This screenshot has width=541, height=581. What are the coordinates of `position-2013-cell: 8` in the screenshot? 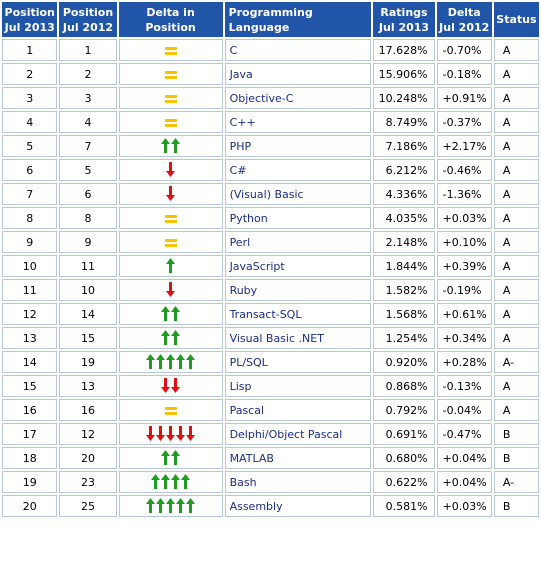 It's located at (30, 218).